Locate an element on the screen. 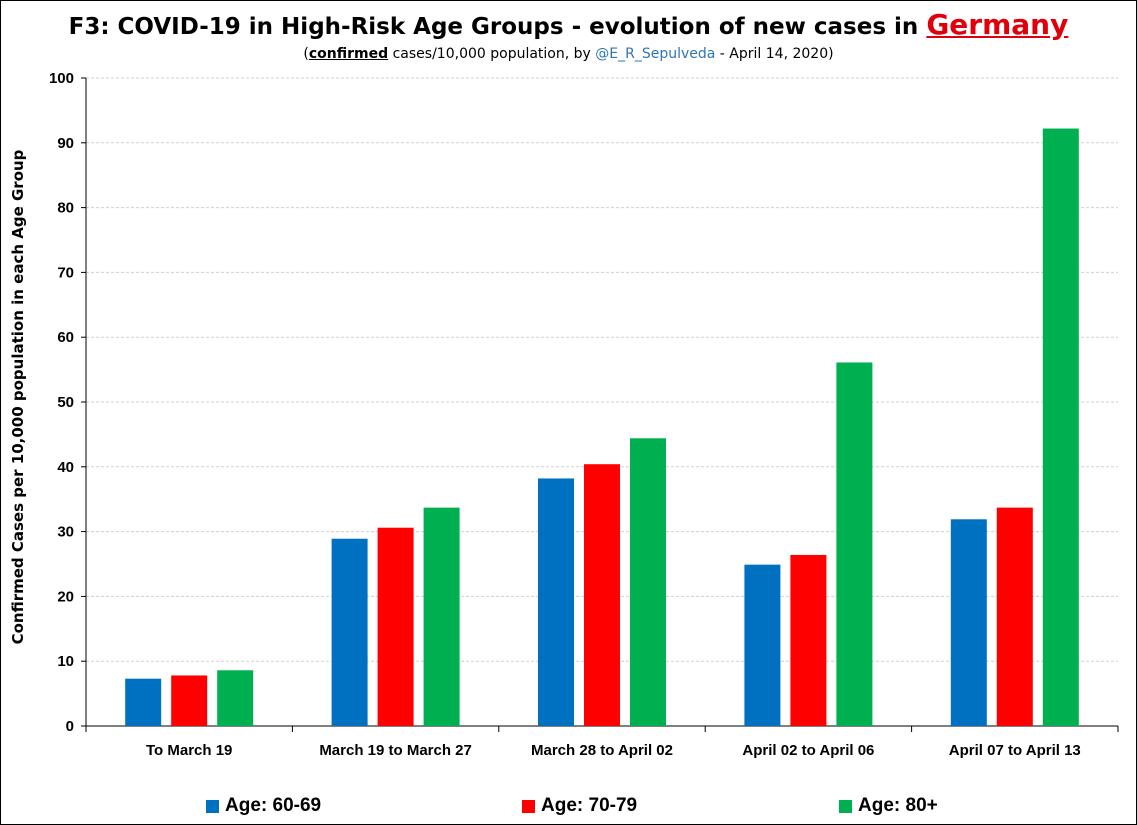  x-tick-label: March 19 to March 27 is located at coordinates (395, 750).